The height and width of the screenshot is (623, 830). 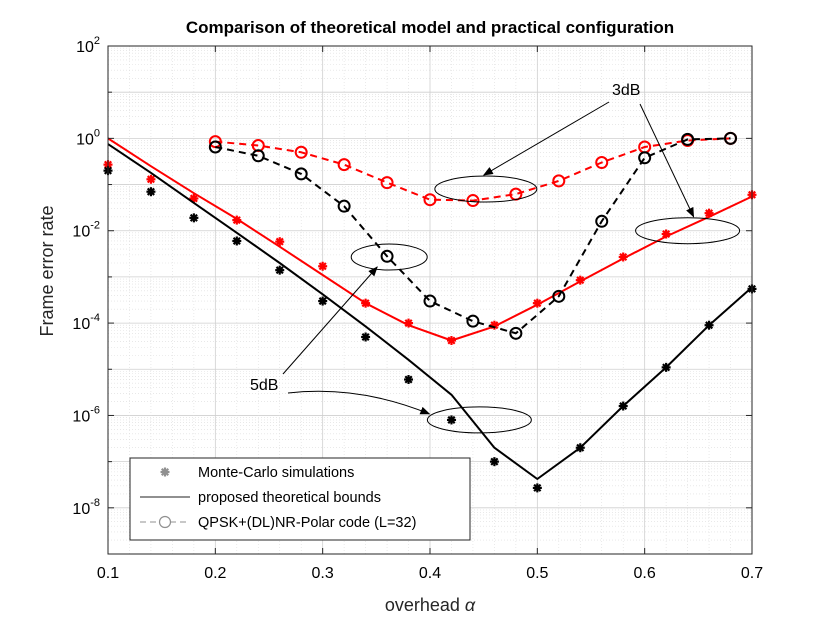 I want to click on x-tick-label: 0.7, so click(x=752, y=573).